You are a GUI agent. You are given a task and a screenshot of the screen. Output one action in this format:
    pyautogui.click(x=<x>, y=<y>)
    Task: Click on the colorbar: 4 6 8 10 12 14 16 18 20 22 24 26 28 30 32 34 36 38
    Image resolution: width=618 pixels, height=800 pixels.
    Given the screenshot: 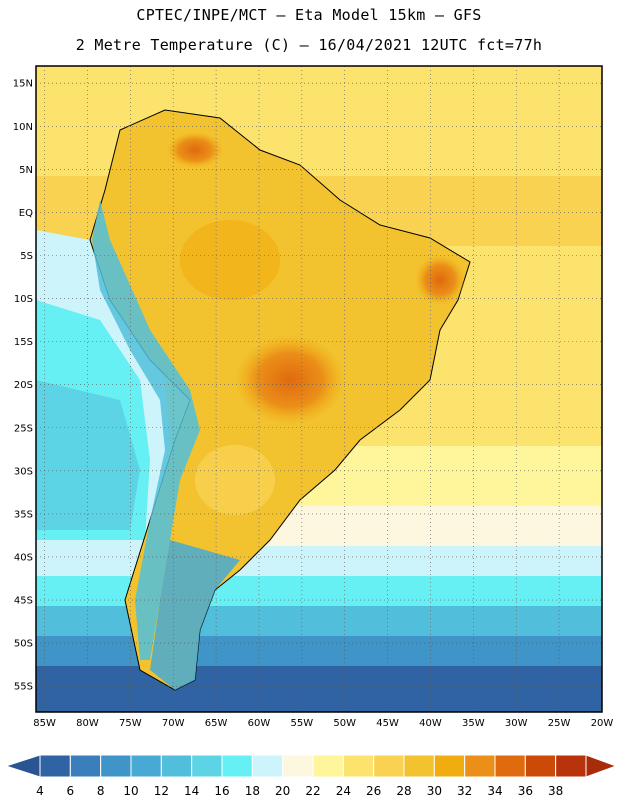 What is the action you would take?
    pyautogui.click(x=311, y=776)
    